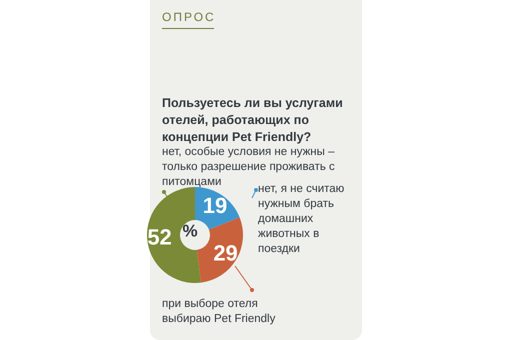 The image size is (512, 340). Describe the element at coordinates (225, 253) in the screenshot. I see `data-label: 29` at that location.